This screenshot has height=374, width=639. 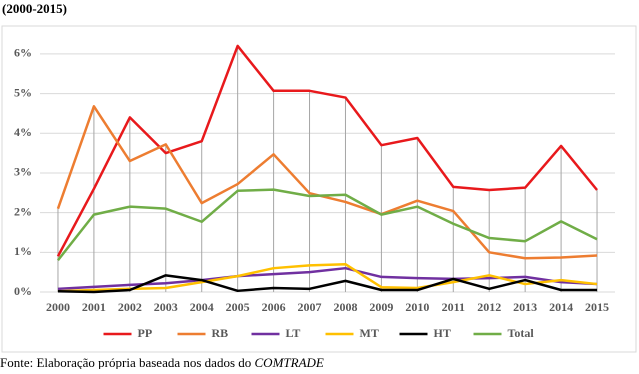 What do you see at coordinates (310, 307) in the screenshot?
I see `x-tick-label: 2007` at bounding box center [310, 307].